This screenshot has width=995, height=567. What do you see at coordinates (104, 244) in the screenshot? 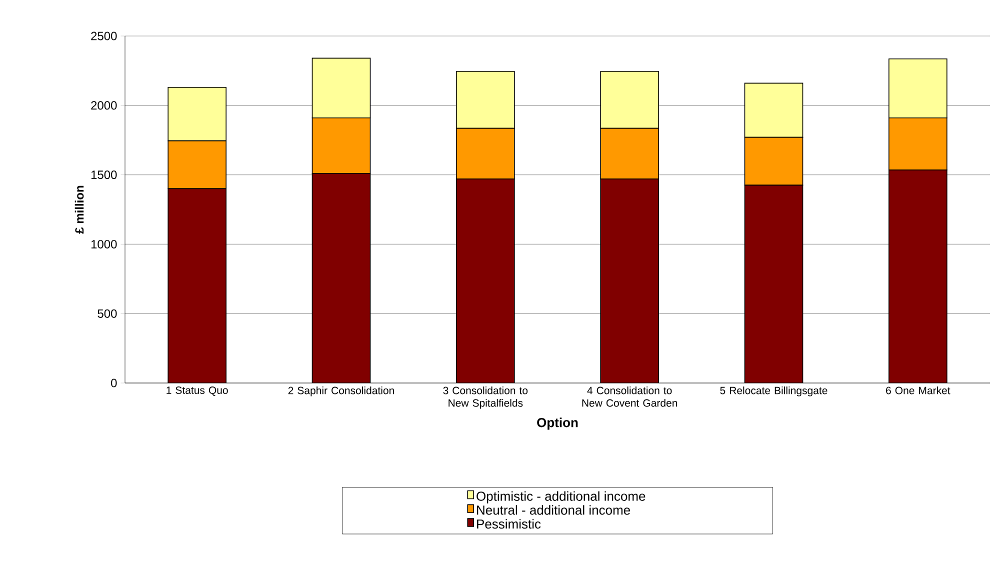
I see `y-tick-label: 1000` at bounding box center [104, 244].